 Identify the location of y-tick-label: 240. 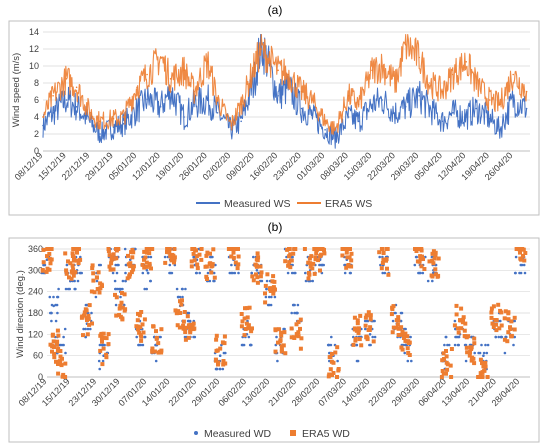
(35, 292).